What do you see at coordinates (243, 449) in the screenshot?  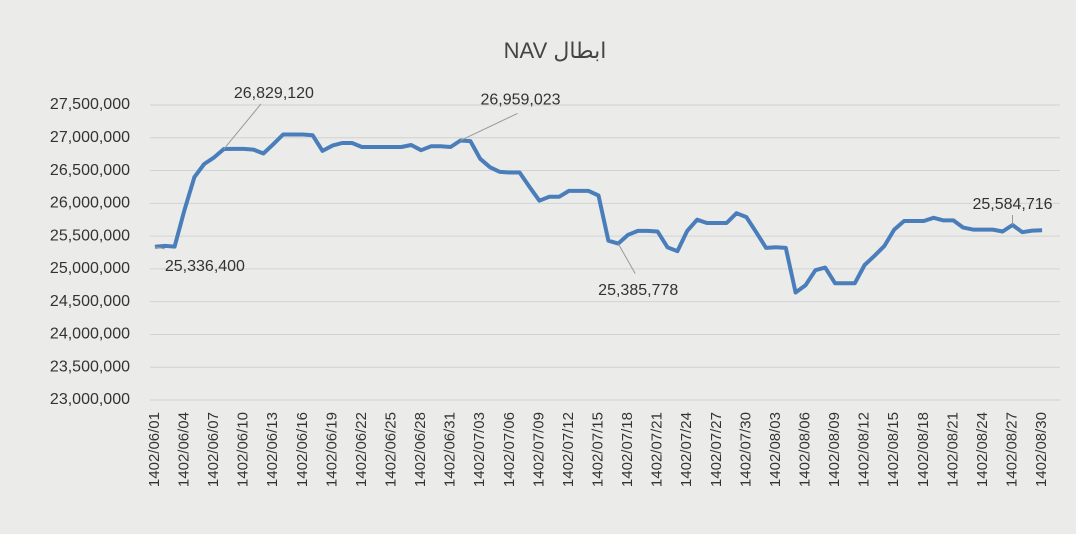 I see `x-tick-label: 1402/06/10` at bounding box center [243, 449].